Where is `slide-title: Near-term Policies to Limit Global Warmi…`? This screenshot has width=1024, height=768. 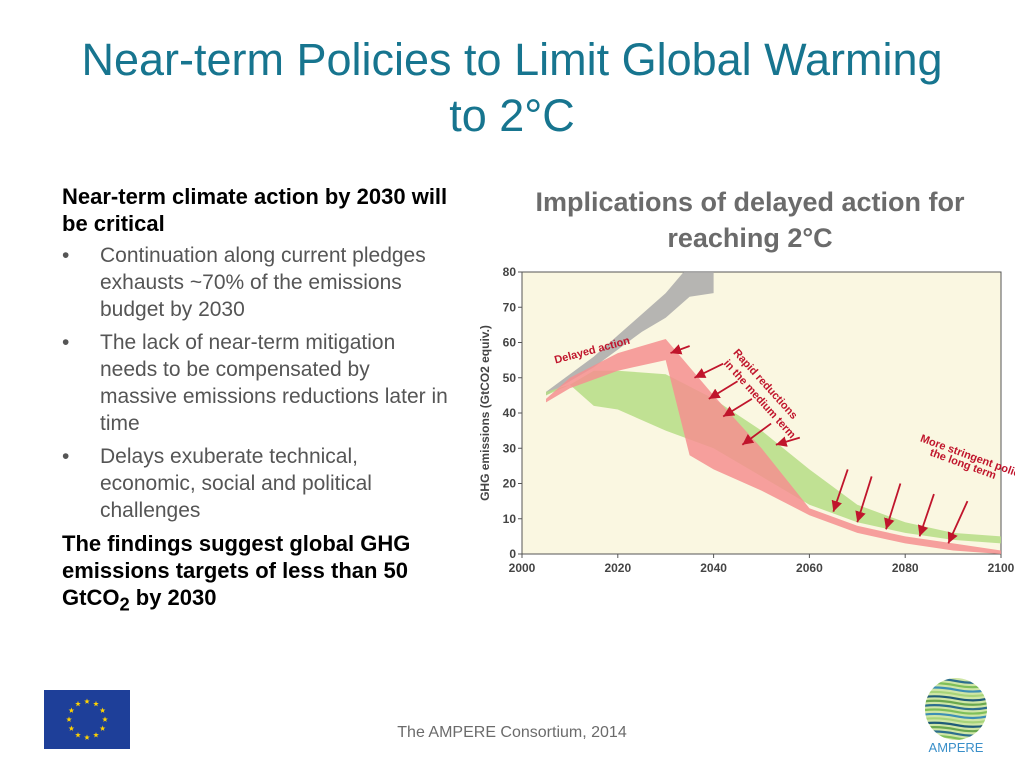
slide-title: Near-term Policies to Limit Global Warmi… is located at coordinates (512, 87).